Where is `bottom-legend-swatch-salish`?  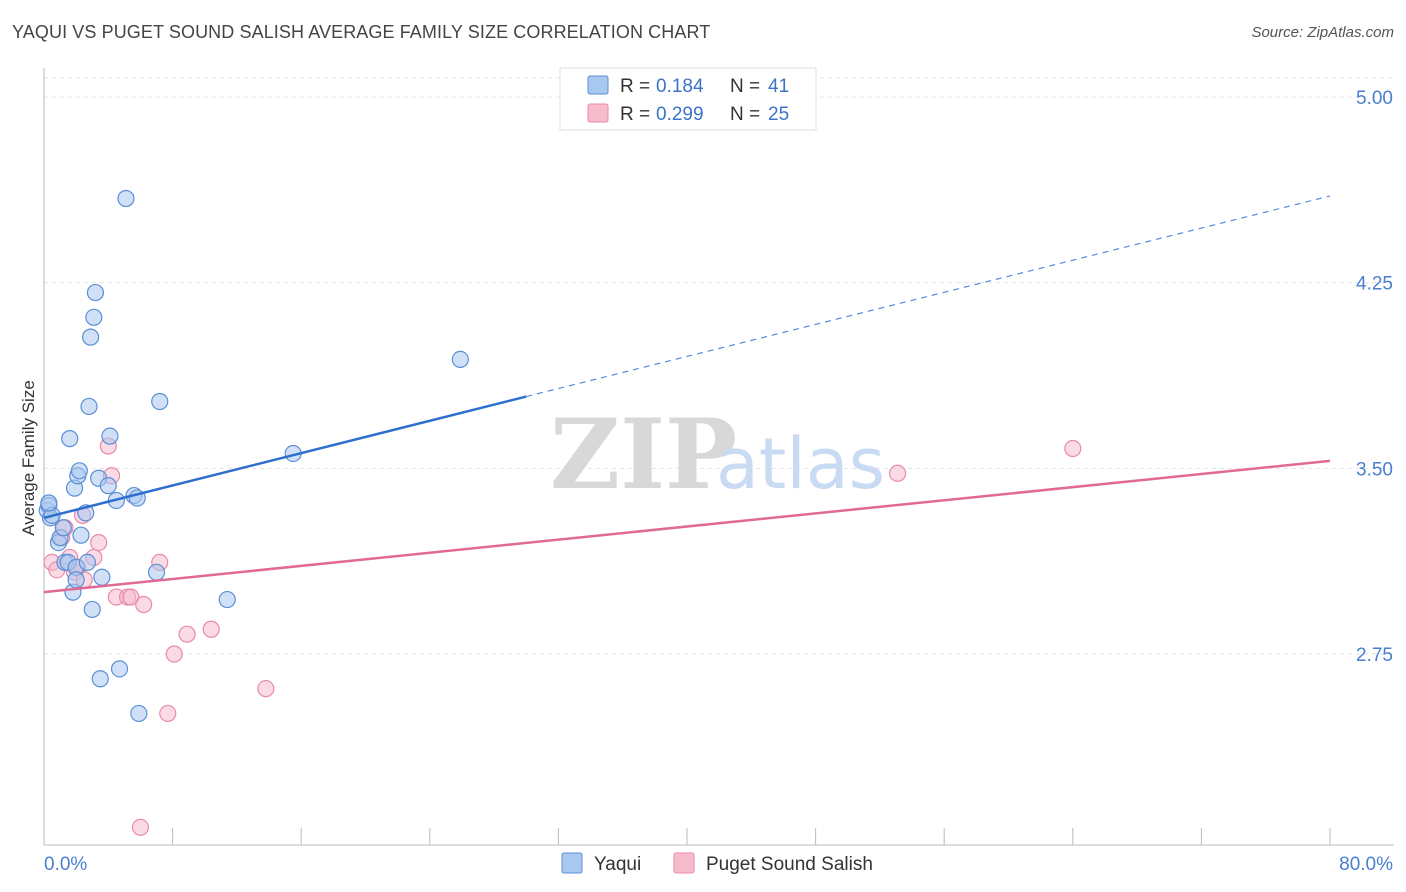 bottom-legend-swatch-salish is located at coordinates (684, 863).